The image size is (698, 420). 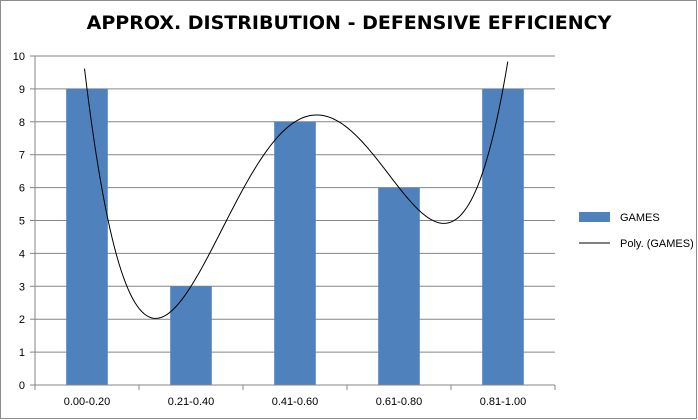 I want to click on y-tick-label: 9, so click(x=22, y=90).